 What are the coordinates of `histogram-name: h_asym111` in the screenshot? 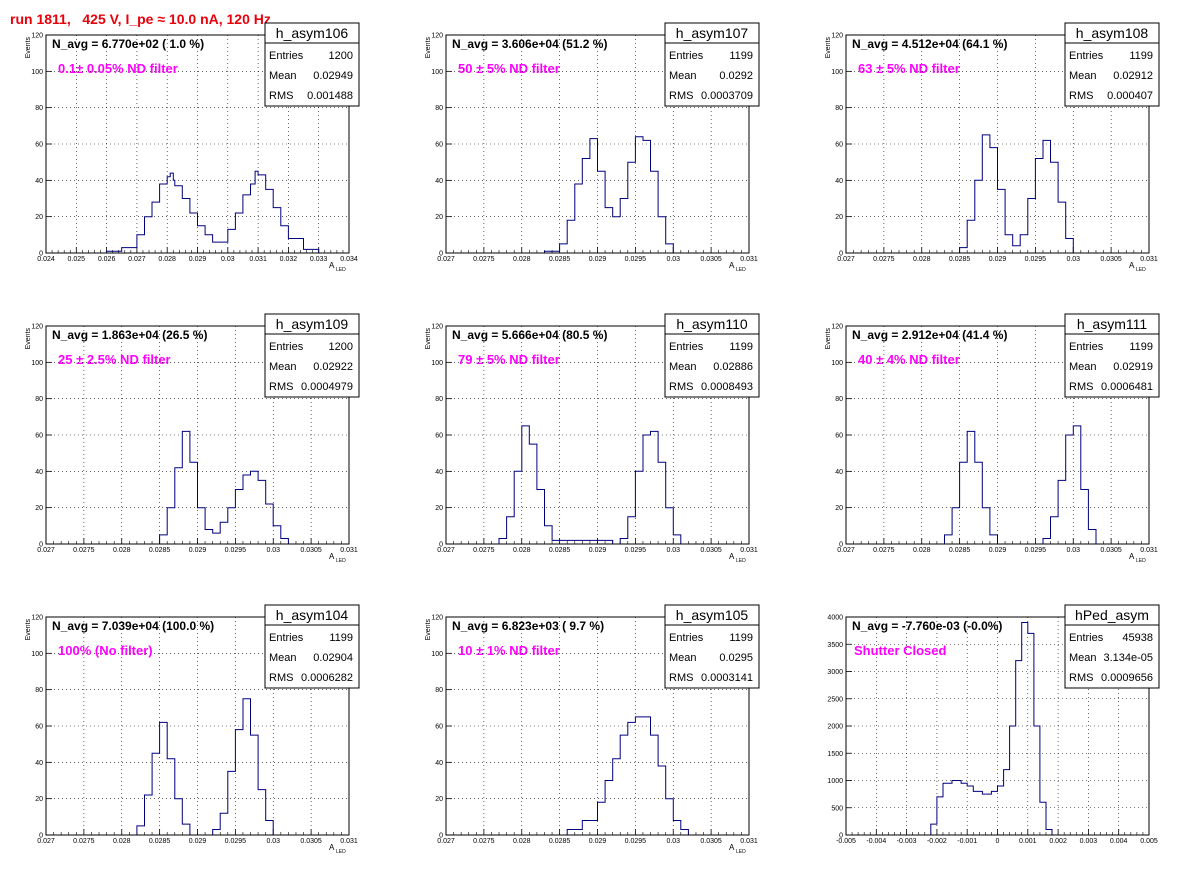 It's located at (1112, 324).